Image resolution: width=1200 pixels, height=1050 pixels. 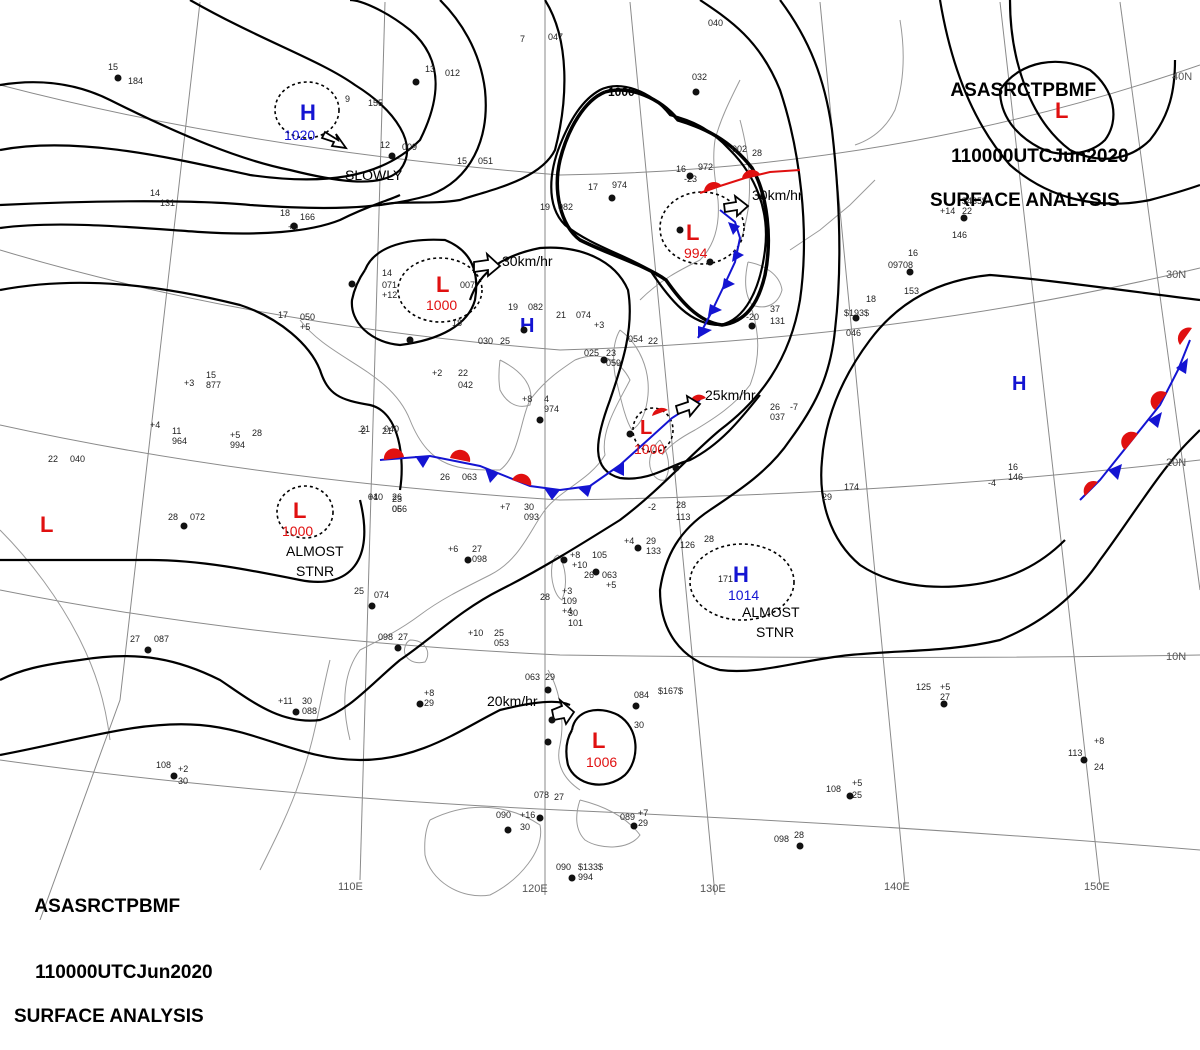 What do you see at coordinates (475, 633) in the screenshot?
I see `station-value: +10` at bounding box center [475, 633].